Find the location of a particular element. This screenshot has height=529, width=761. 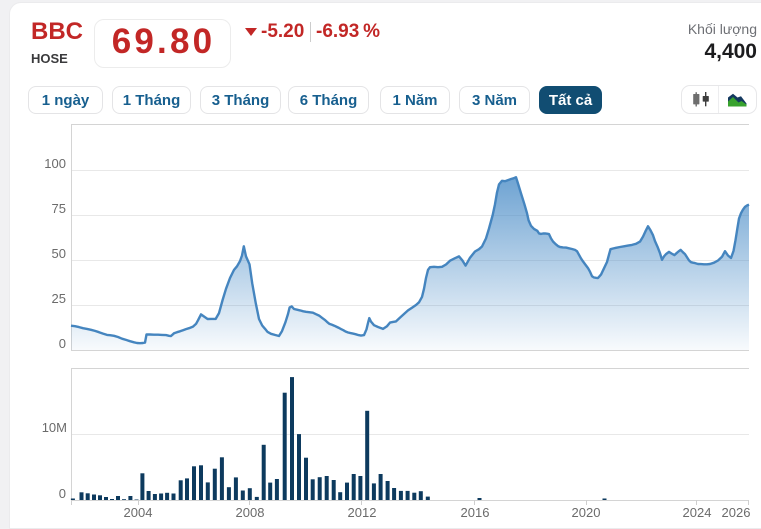

svg-text: 2024 is located at coordinates (697, 512).